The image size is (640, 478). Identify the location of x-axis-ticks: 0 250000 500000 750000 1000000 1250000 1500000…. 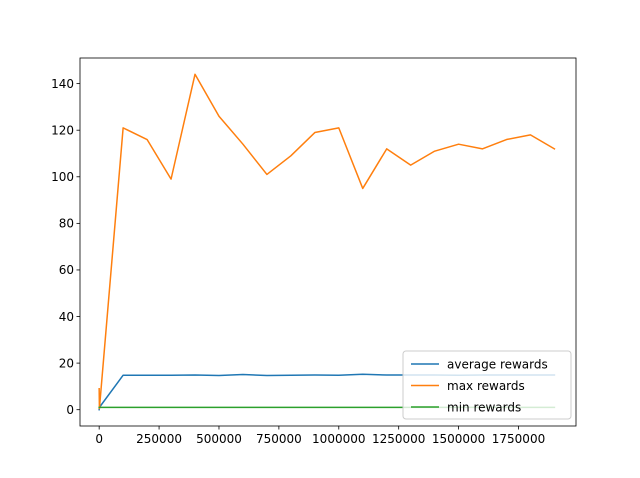
(320, 436).